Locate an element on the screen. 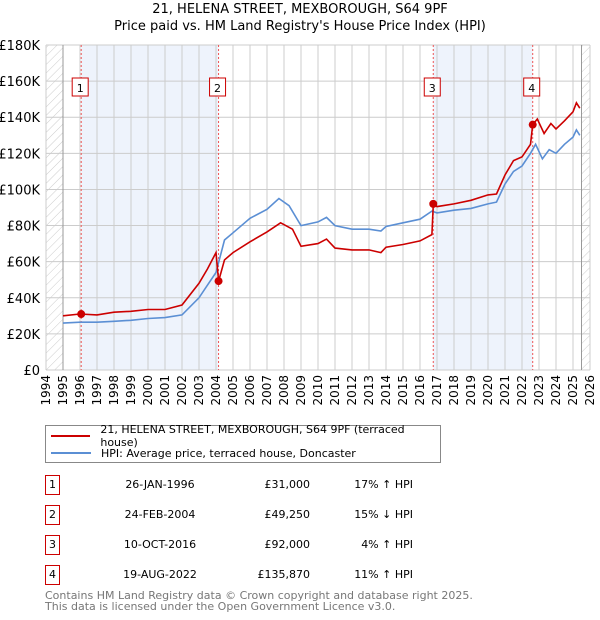  sale-price: £49,250 is located at coordinates (287, 514).